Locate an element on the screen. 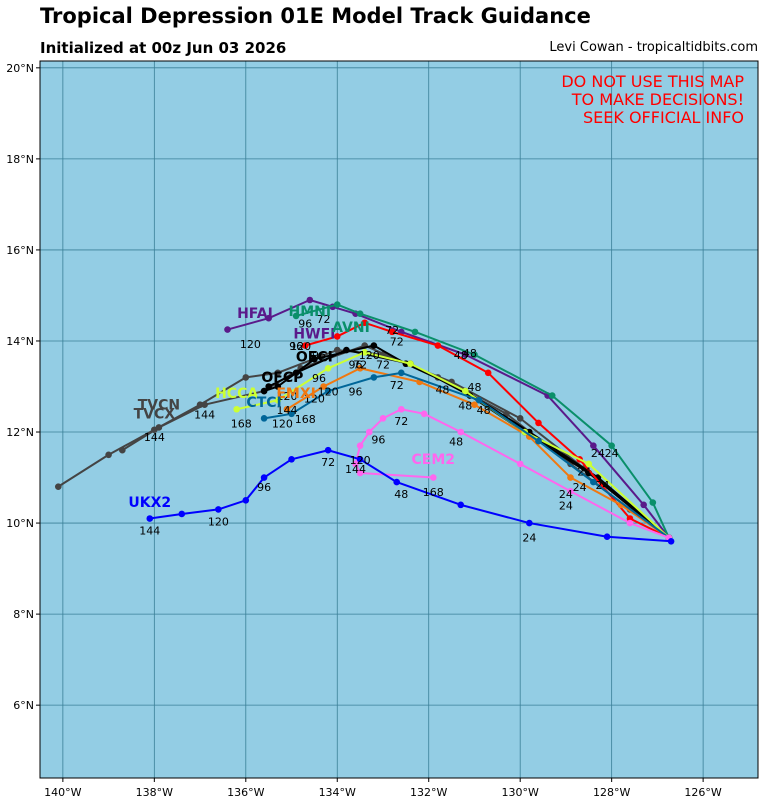  warning-line: SEEK OFFICIAL INFO is located at coordinates (663, 117).